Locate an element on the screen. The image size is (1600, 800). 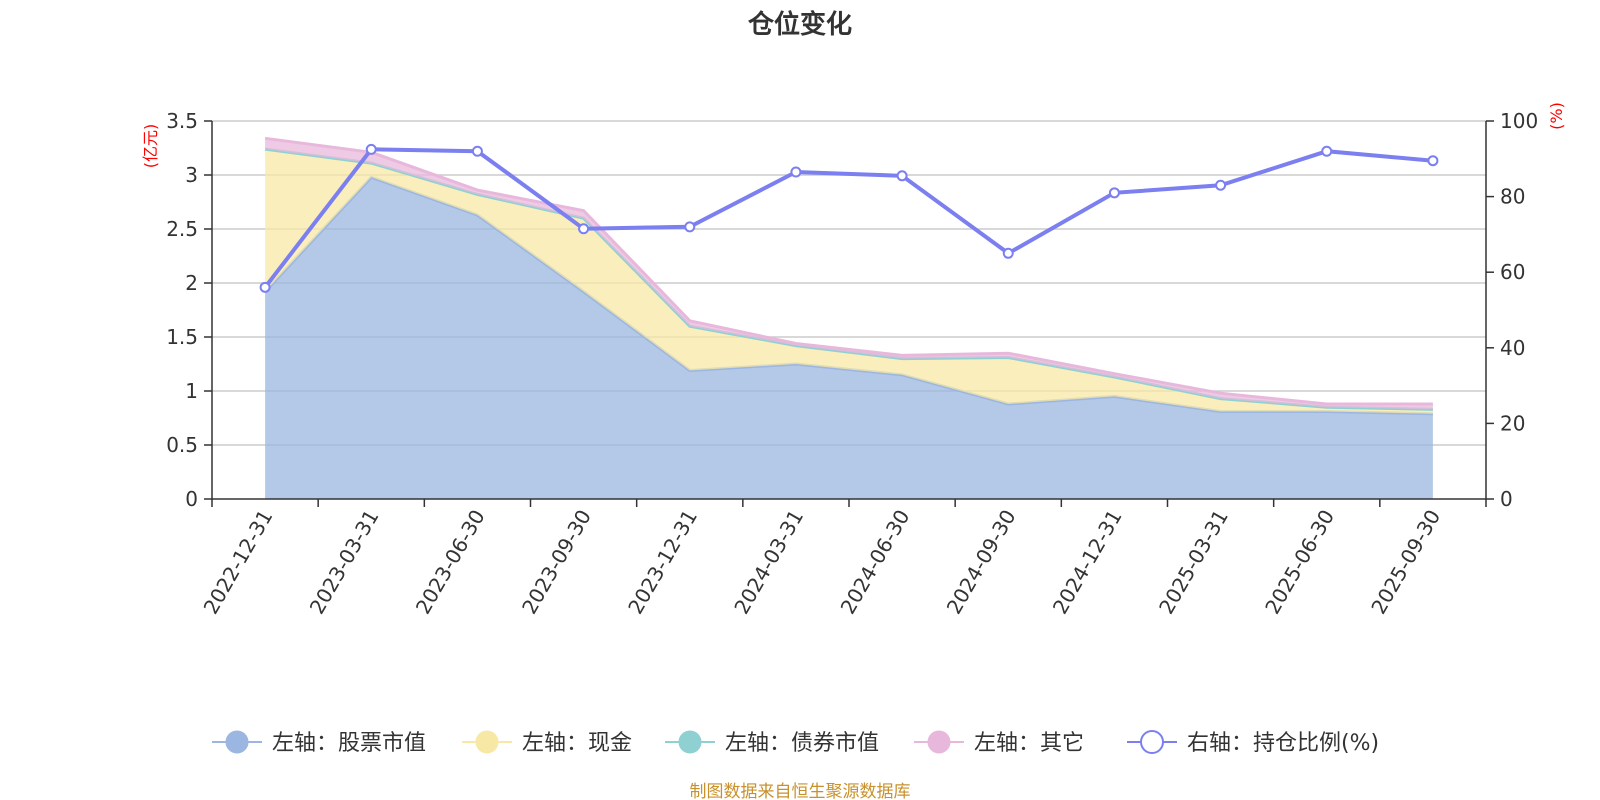
right-axis-unit: (%) is located at coordinates (1556, 116).